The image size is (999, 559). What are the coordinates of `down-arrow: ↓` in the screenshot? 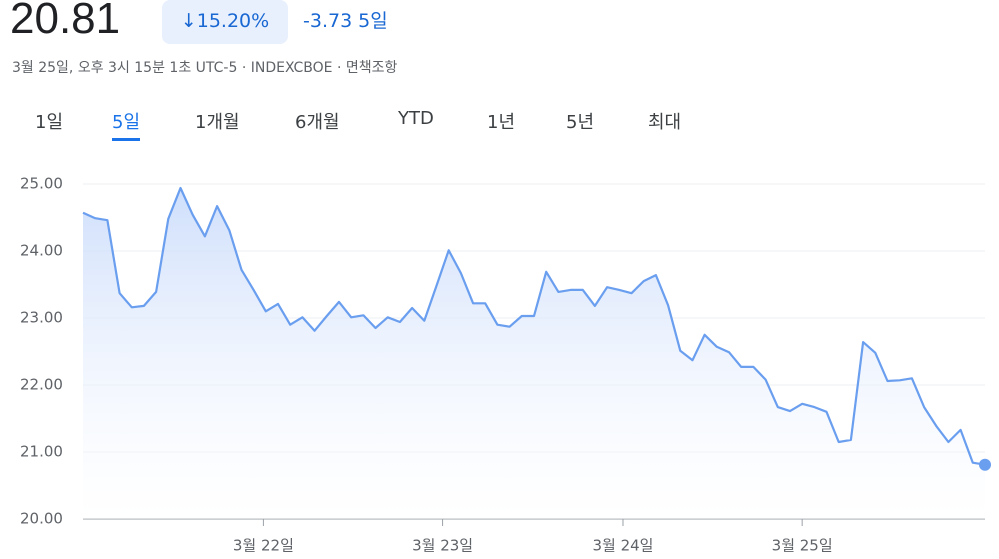 It's located at (188, 21).